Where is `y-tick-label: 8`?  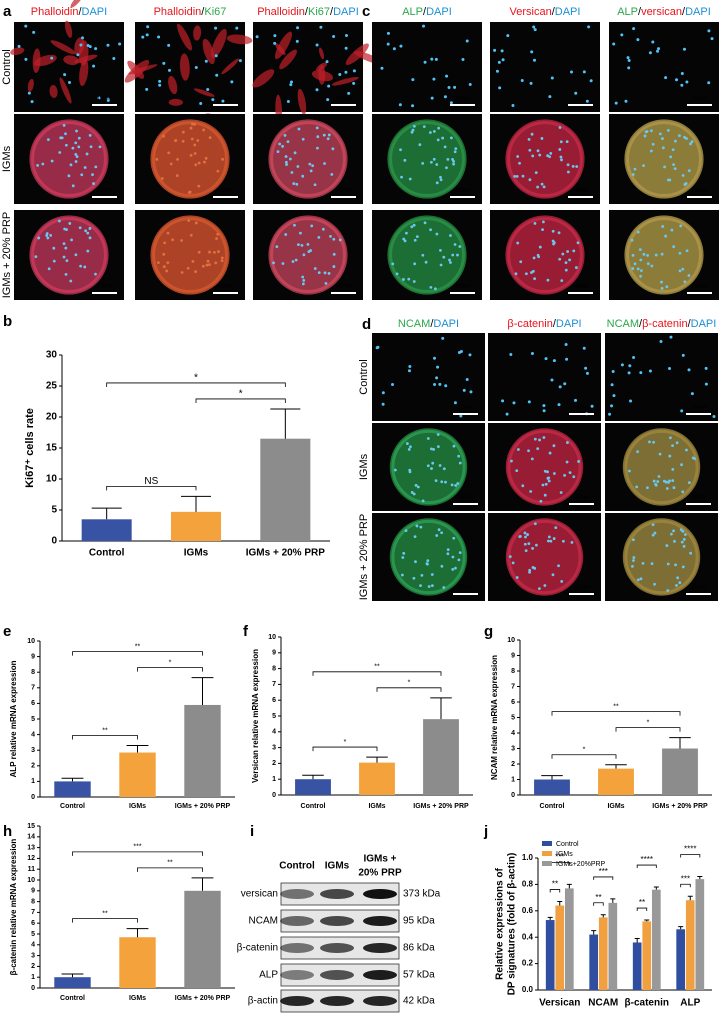
y-tick-label: 8 is located at coordinates (513, 671).